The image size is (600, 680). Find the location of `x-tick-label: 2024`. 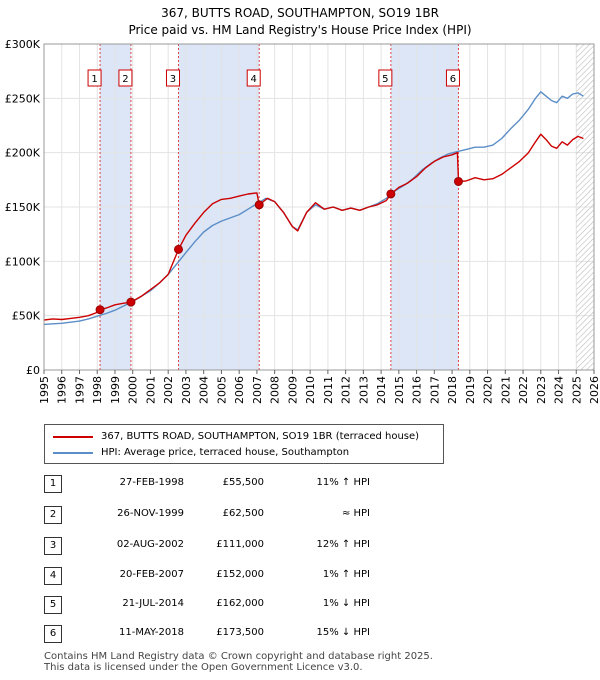

x-tick-label: 2024 is located at coordinates (559, 390).